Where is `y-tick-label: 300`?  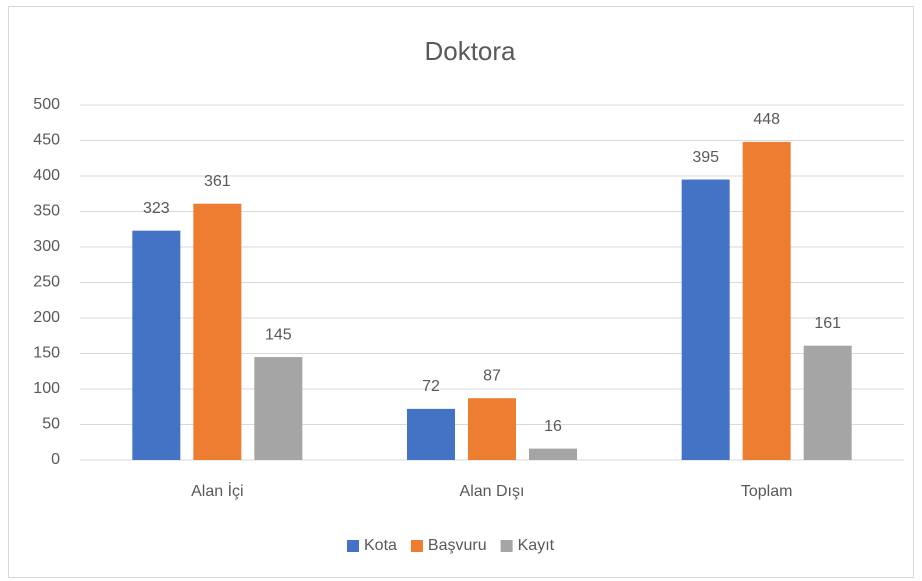 y-tick-label: 300 is located at coordinates (46, 246).